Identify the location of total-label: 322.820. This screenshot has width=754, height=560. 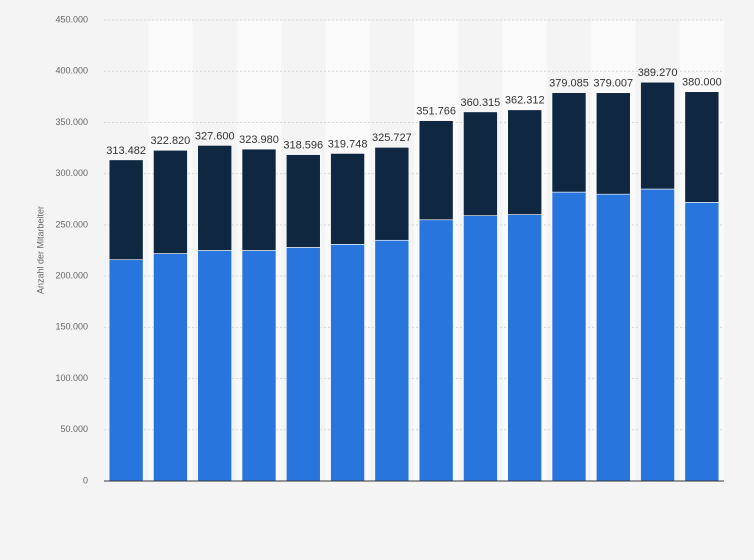
(171, 141).